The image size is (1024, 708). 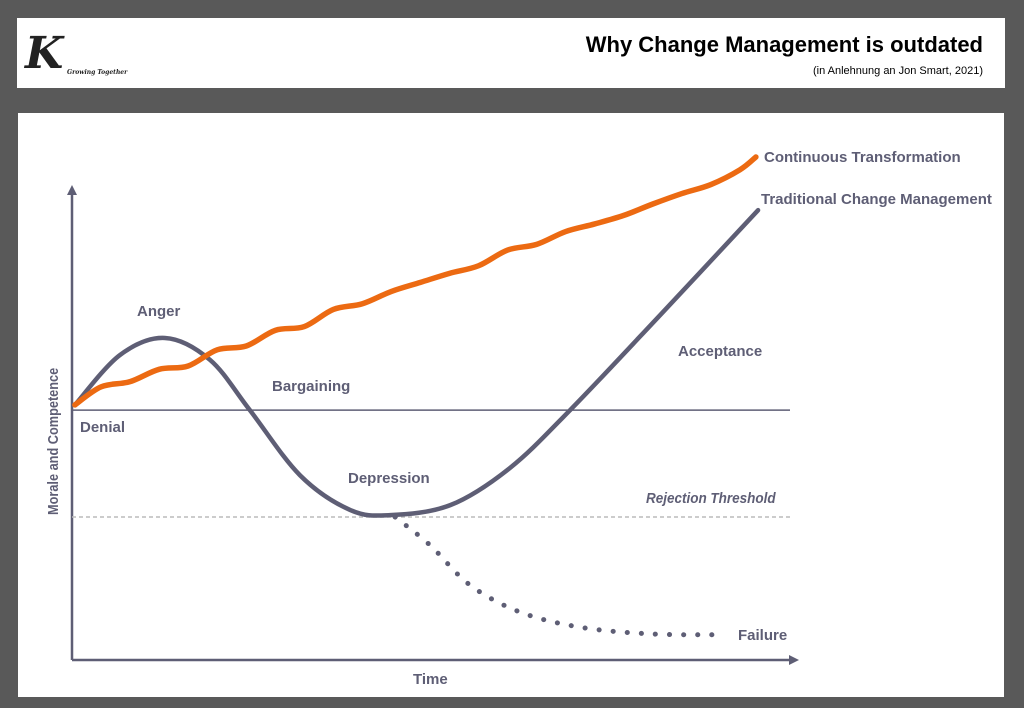 I want to click on label-anger: Anger, so click(x=159, y=311).